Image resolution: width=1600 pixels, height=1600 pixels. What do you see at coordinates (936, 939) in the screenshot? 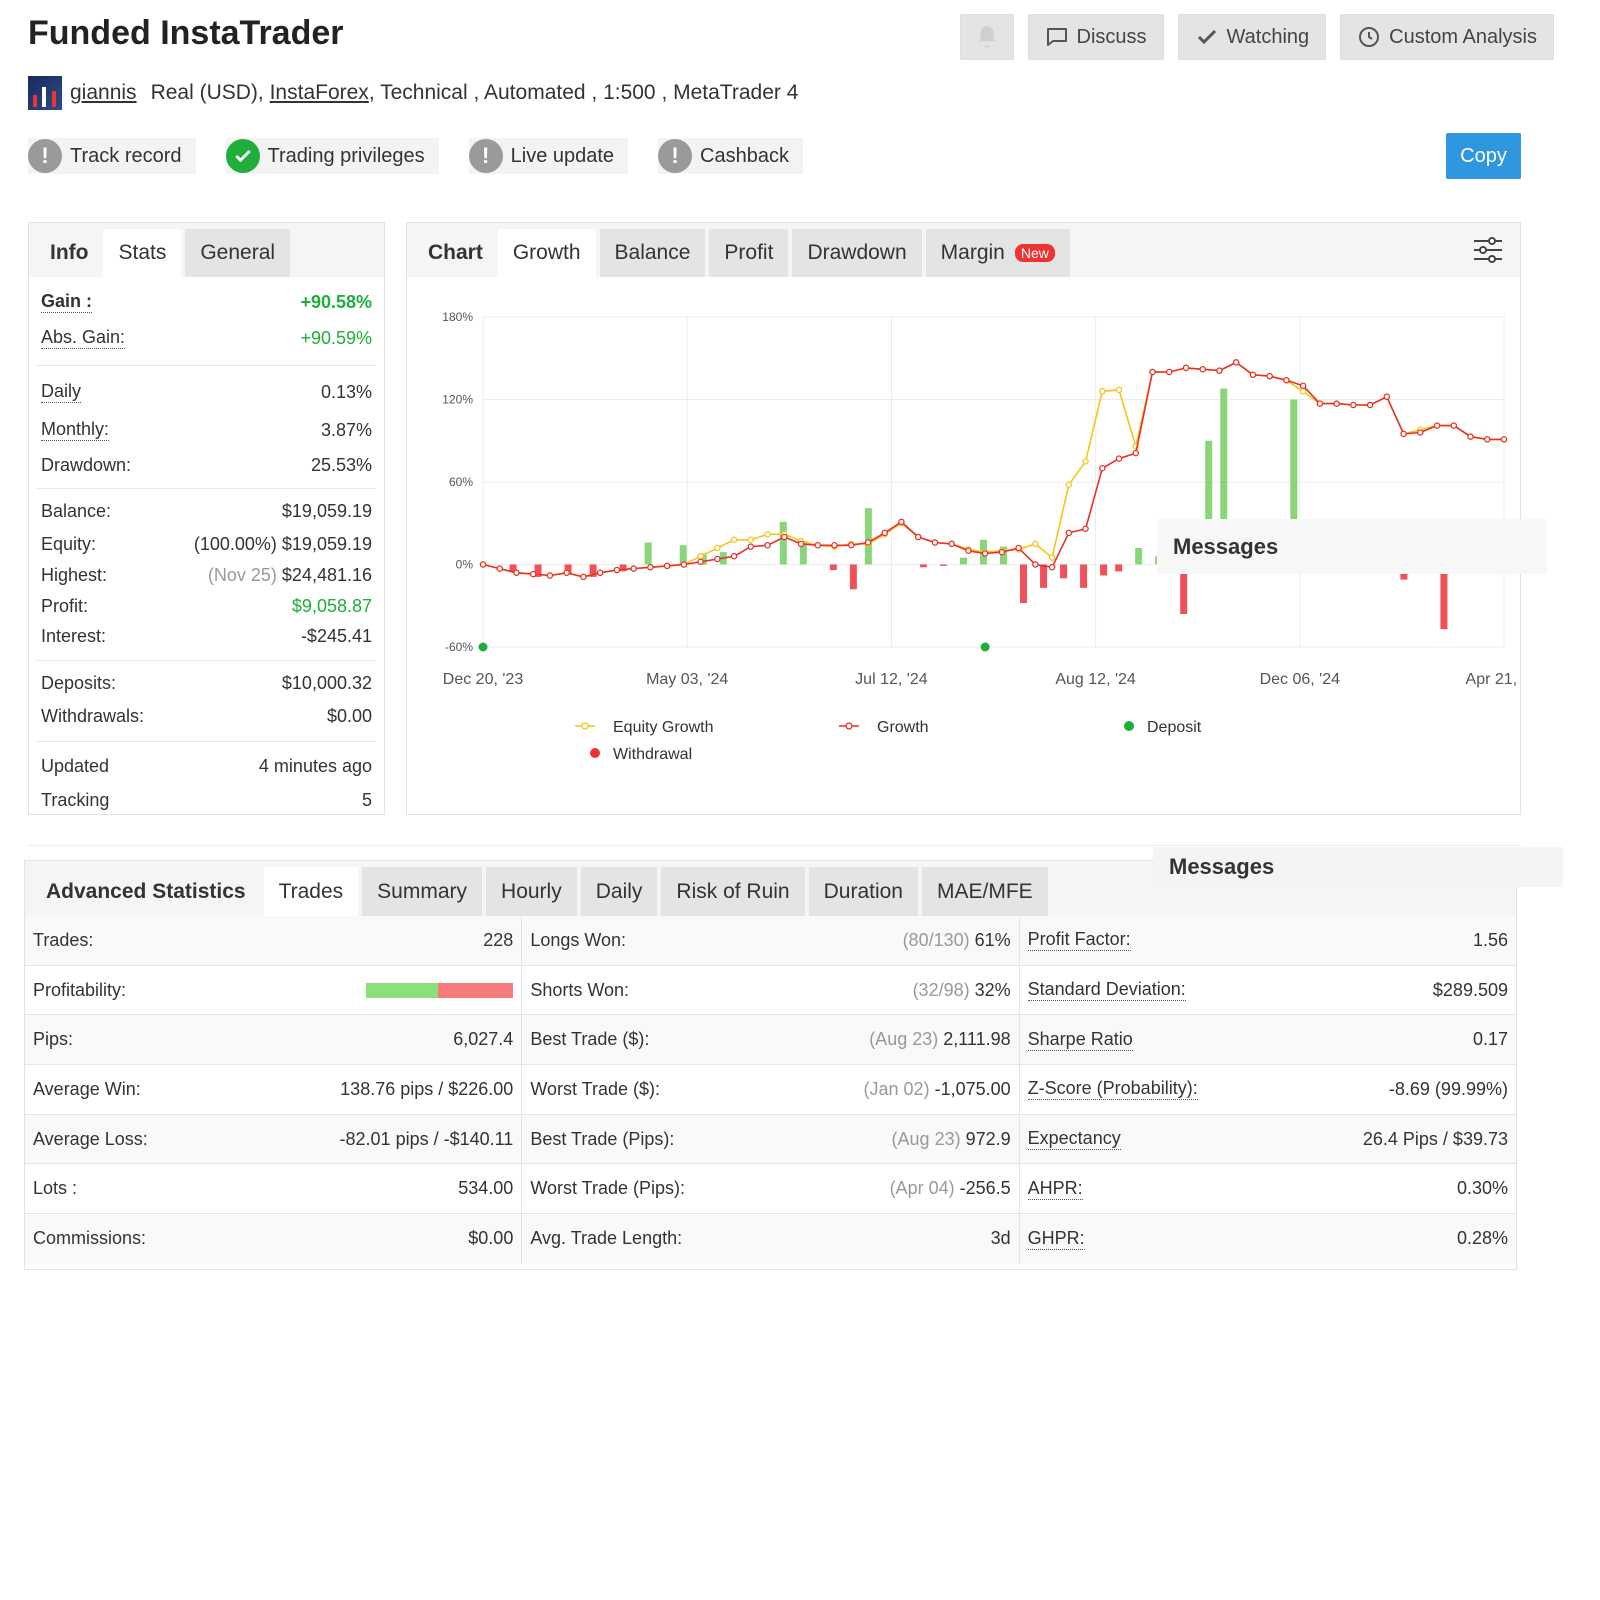
I see `stat-meta: (80/130)` at bounding box center [936, 939].